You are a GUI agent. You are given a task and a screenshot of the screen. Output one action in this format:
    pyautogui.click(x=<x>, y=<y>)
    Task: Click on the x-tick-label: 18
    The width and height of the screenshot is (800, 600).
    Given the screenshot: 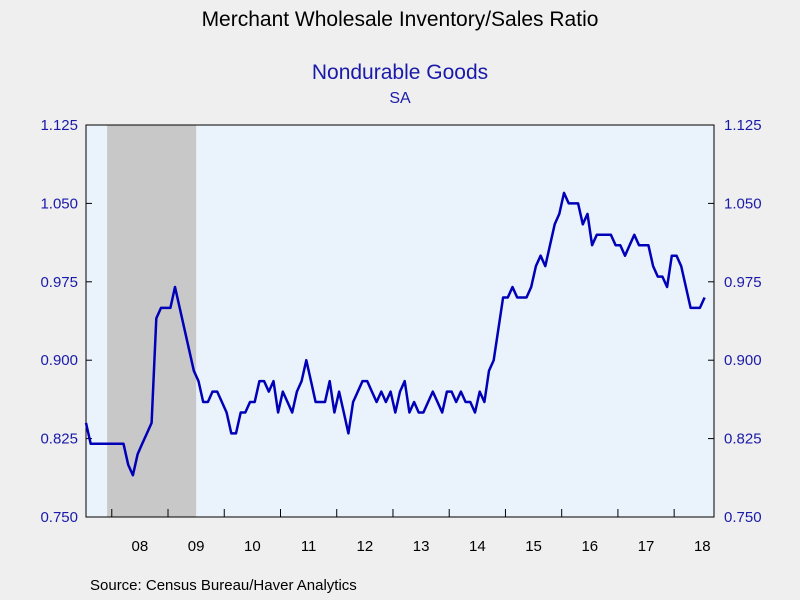 What is the action you would take?
    pyautogui.click(x=702, y=546)
    